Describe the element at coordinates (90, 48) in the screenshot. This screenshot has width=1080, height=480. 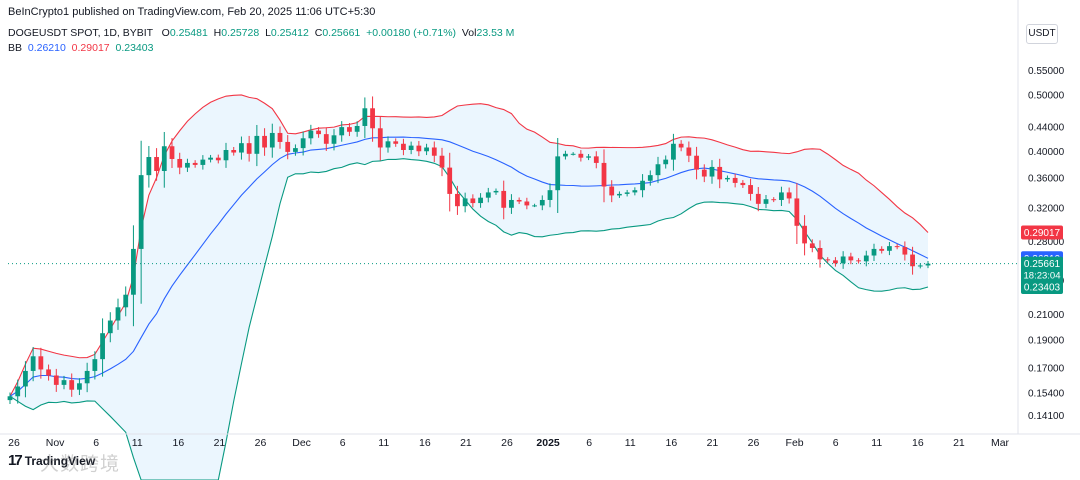
I see `bb-upper-value: 0.29017` at that location.